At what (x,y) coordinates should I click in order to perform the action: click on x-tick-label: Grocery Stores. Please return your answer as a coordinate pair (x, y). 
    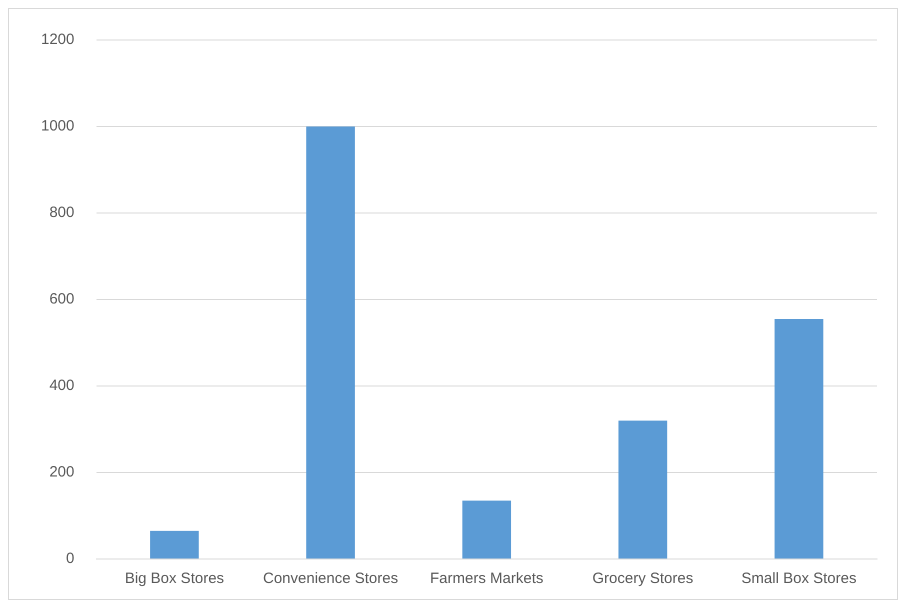
    Looking at the image, I should click on (643, 579).